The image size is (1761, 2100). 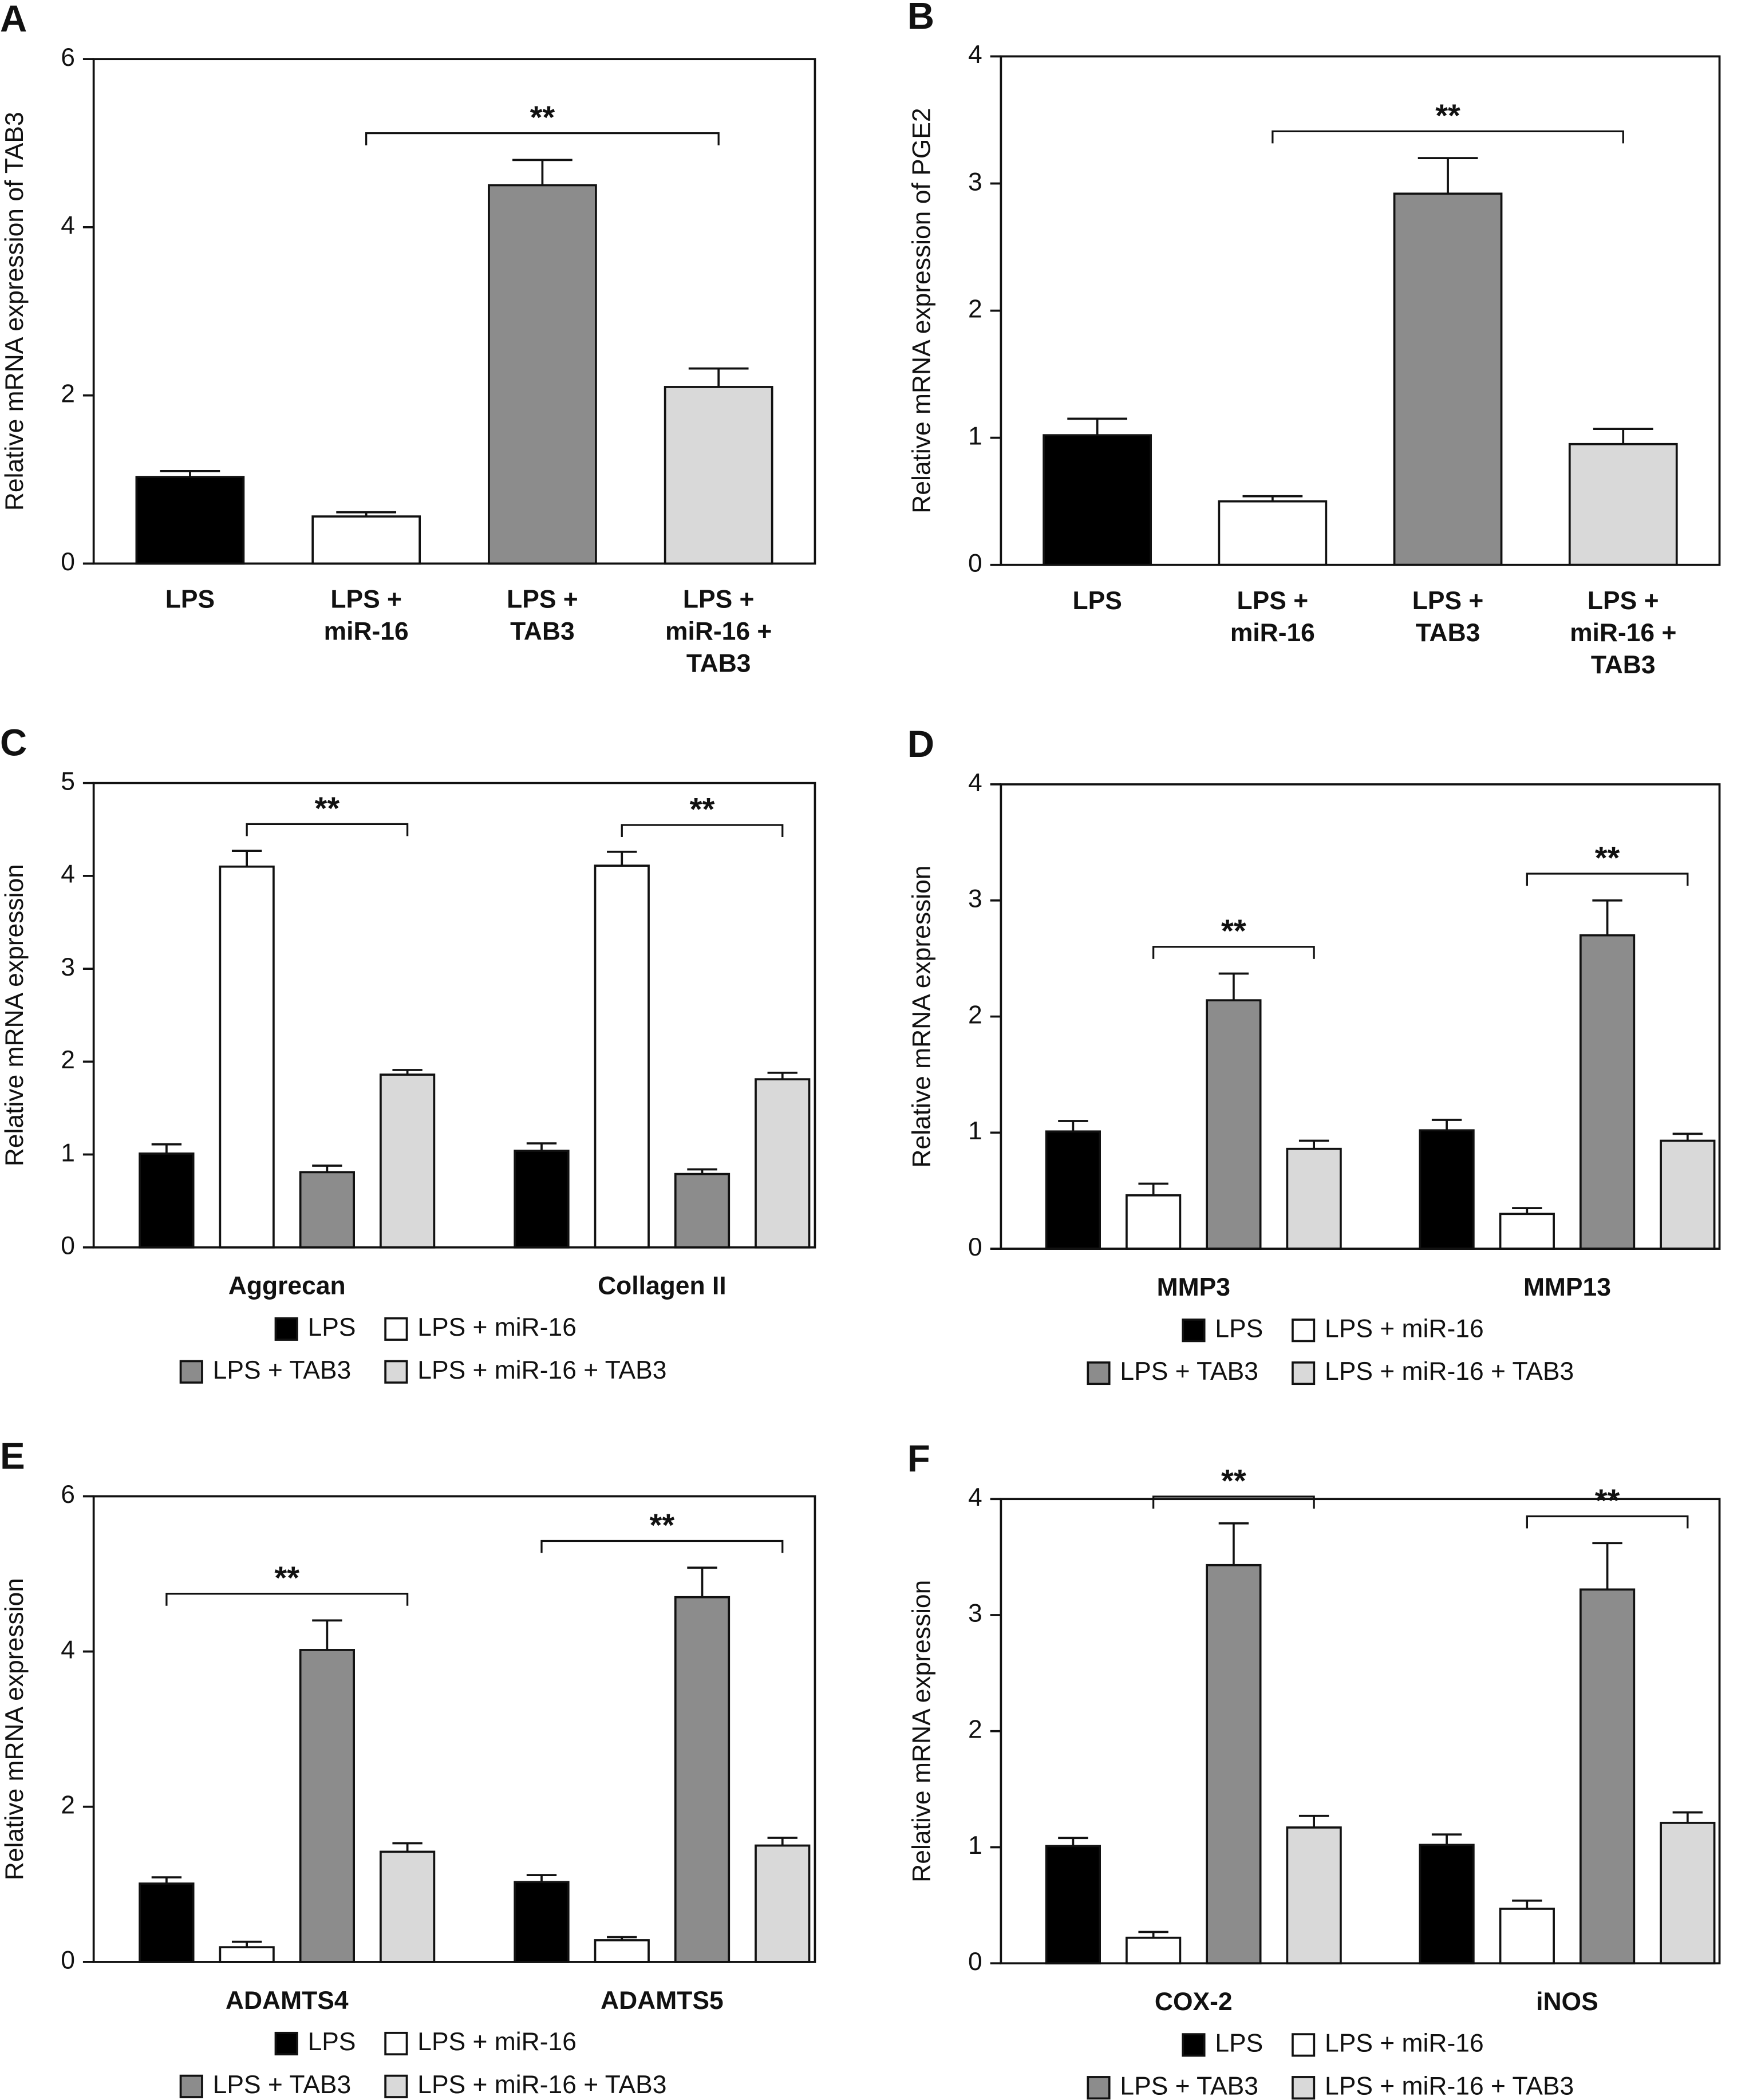 I want to click on x-tick-label: COX-2, so click(x=1194, y=2002).